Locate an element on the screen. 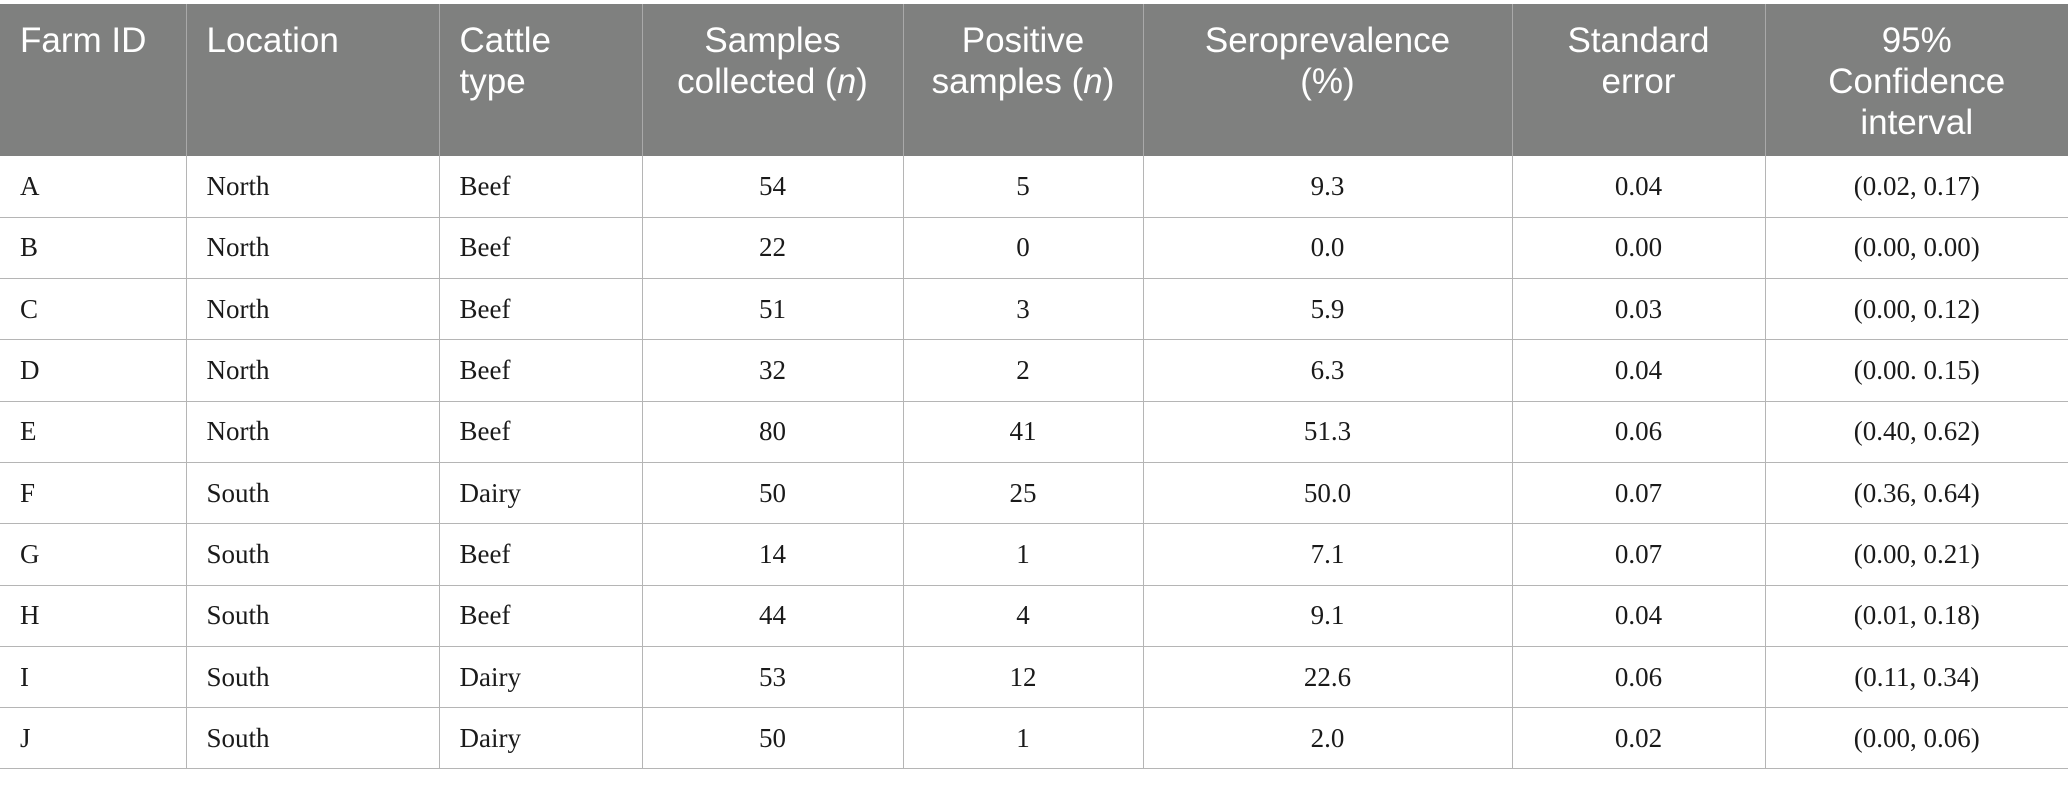 This screenshot has height=788, width=2068. header-line: error is located at coordinates (1638, 81).